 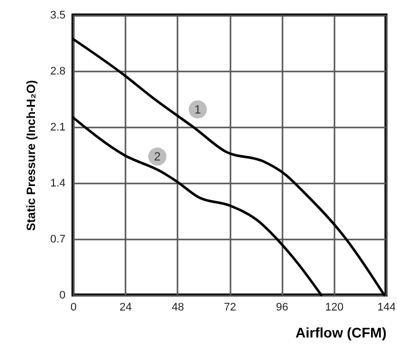 What do you see at coordinates (31, 155) in the screenshot?
I see `y-axis-title: Static Pressure (Inch-H₂O)` at bounding box center [31, 155].